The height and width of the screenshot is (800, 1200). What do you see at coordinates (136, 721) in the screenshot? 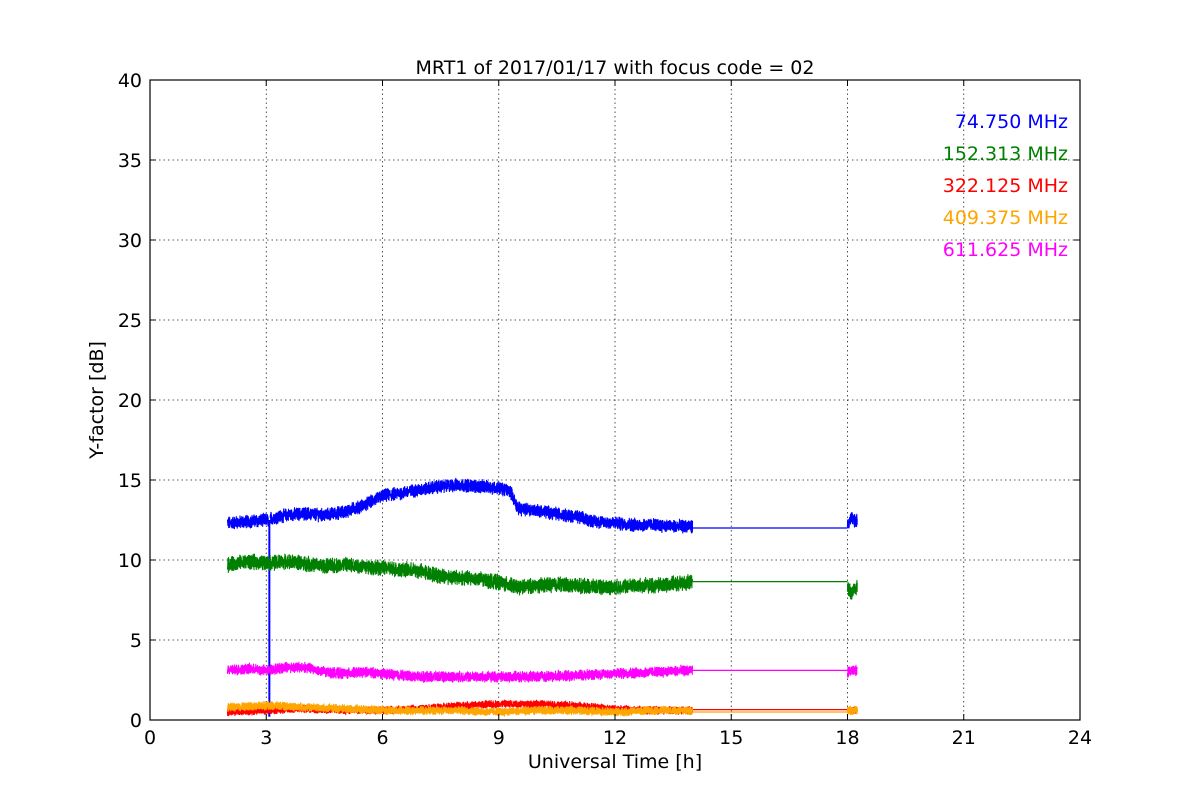
I see `y-tick-label: 0` at bounding box center [136, 721].